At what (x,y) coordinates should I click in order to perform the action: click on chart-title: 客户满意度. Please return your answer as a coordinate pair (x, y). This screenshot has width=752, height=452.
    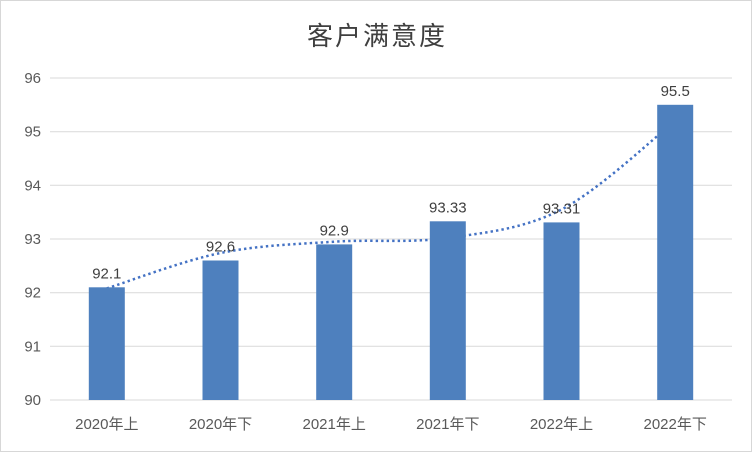
    Looking at the image, I should click on (376, 37).